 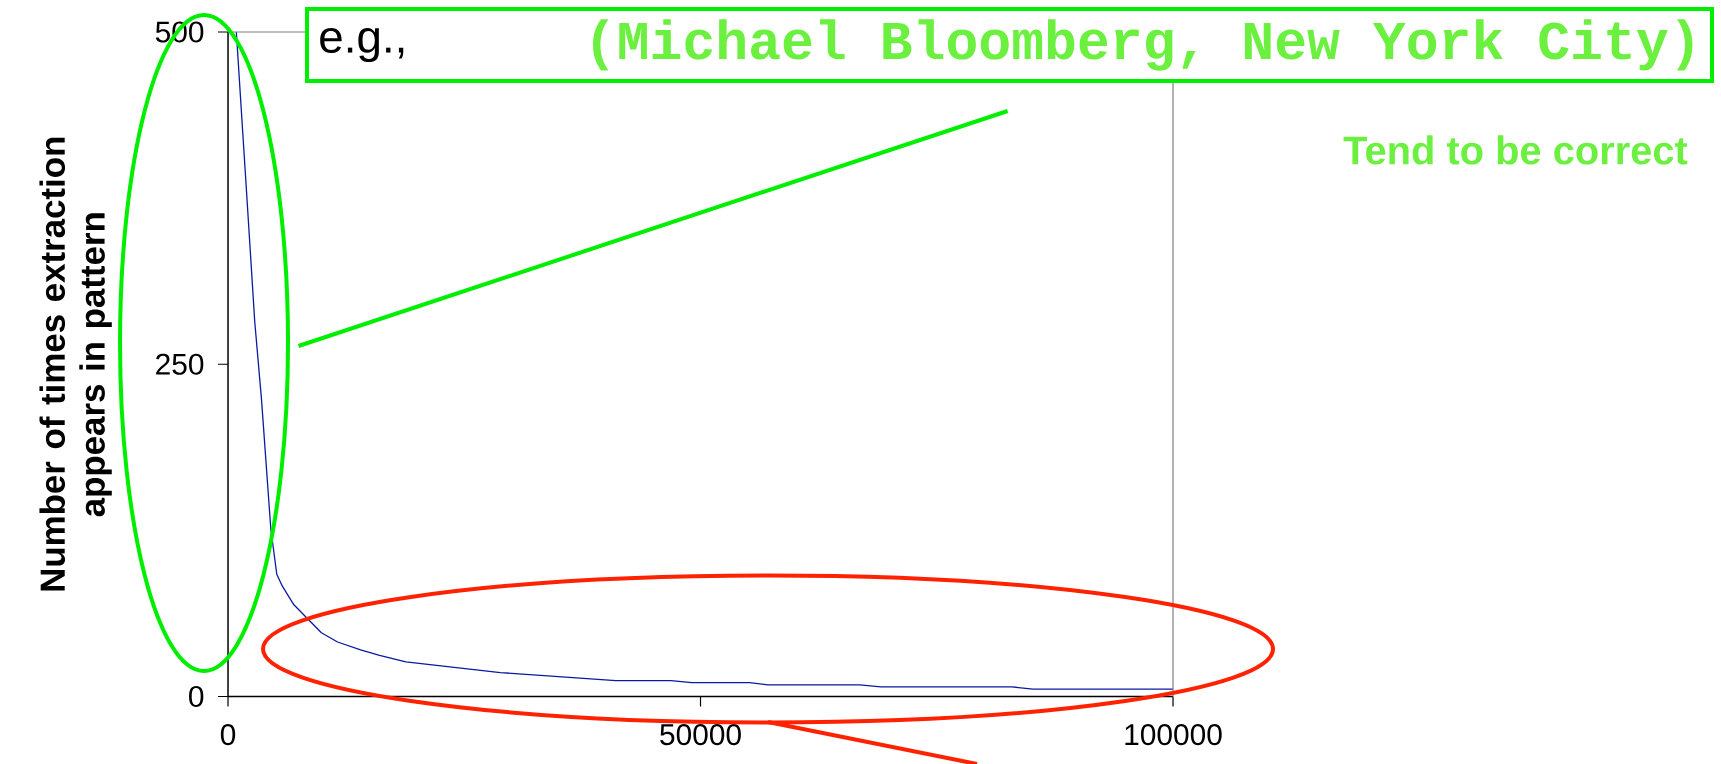 What do you see at coordinates (1173, 735) in the screenshot?
I see `x-tick-label: 100000` at bounding box center [1173, 735].